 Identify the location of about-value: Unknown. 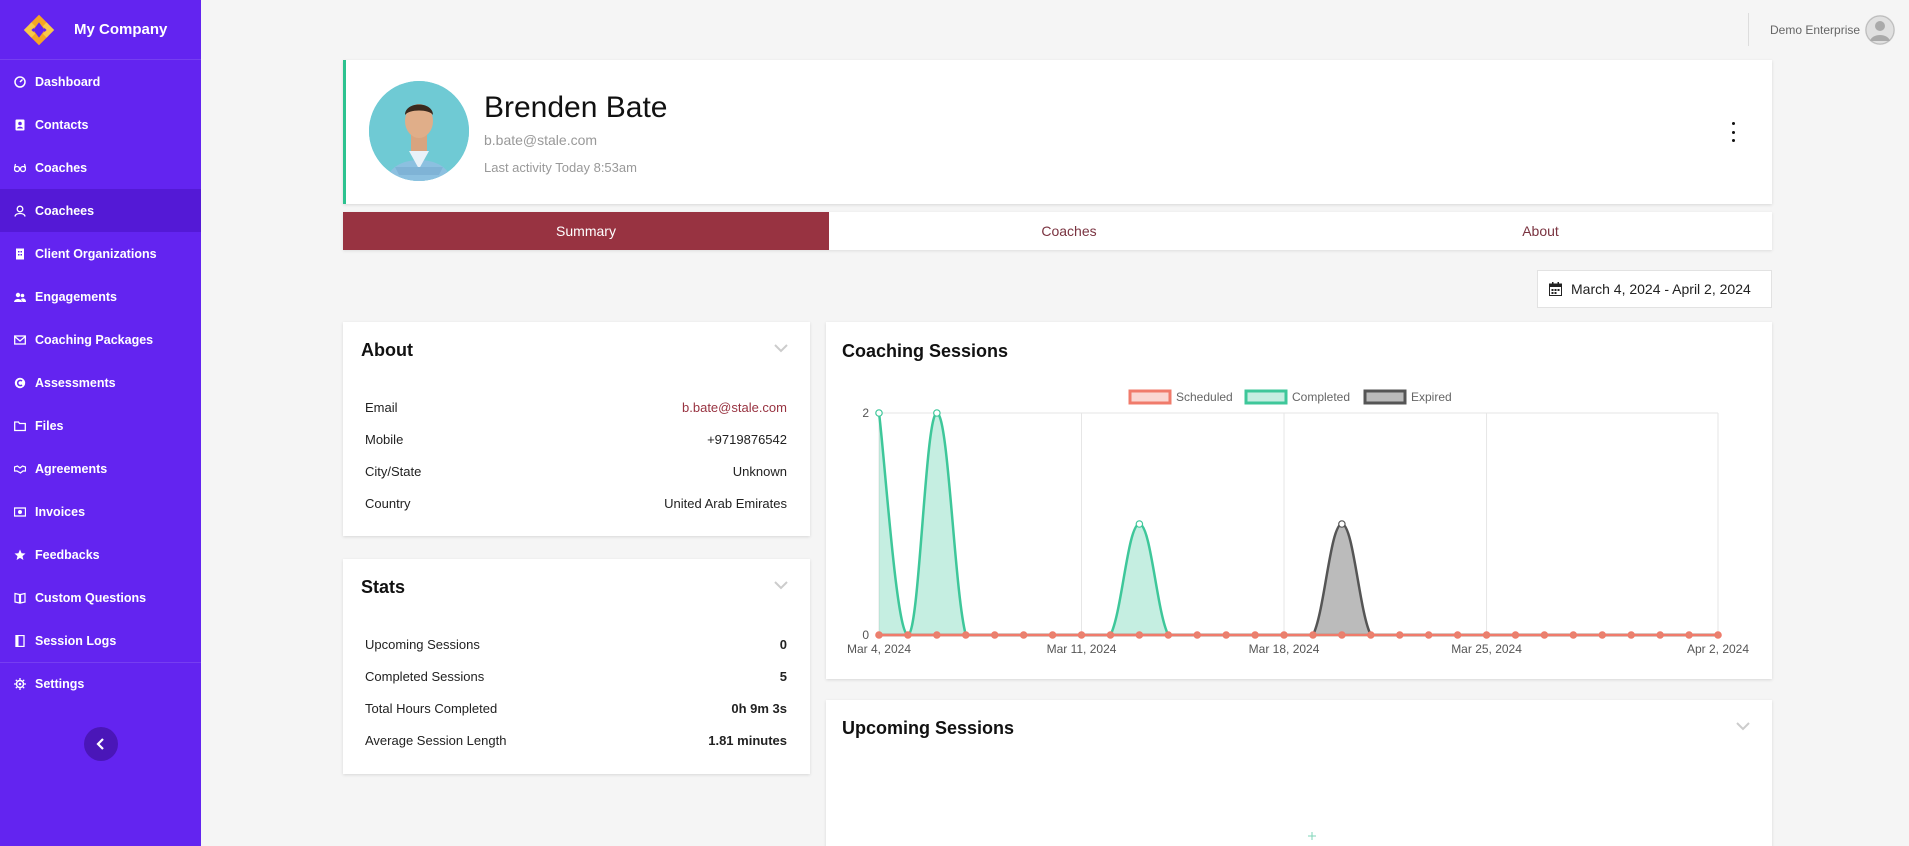
(759, 471).